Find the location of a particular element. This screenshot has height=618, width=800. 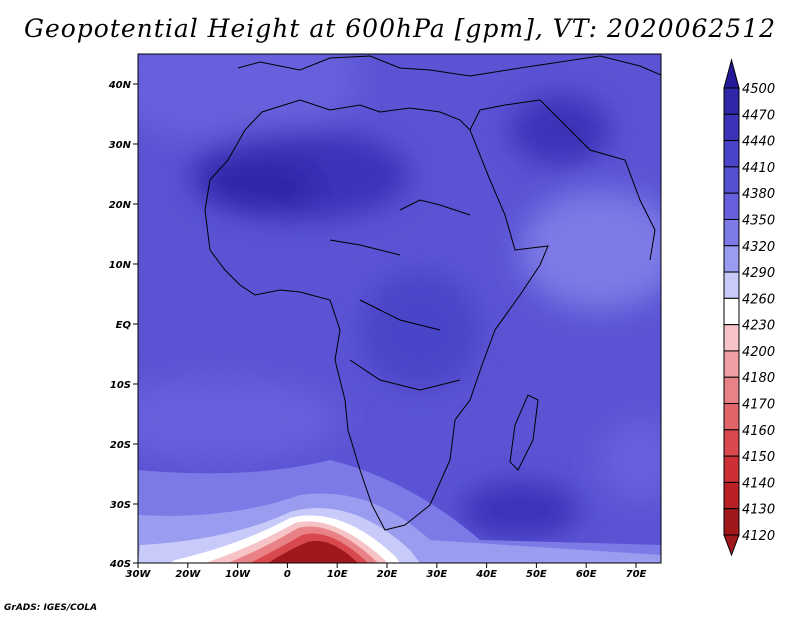

colorbar-label: 4150 is located at coordinates (758, 457).